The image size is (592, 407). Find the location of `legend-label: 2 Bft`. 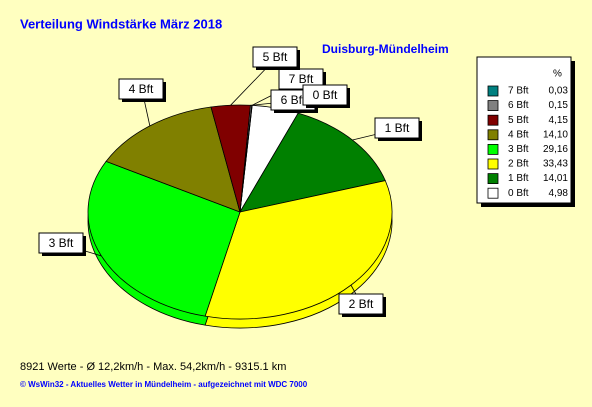

legend-label: 2 Bft is located at coordinates (518, 164).